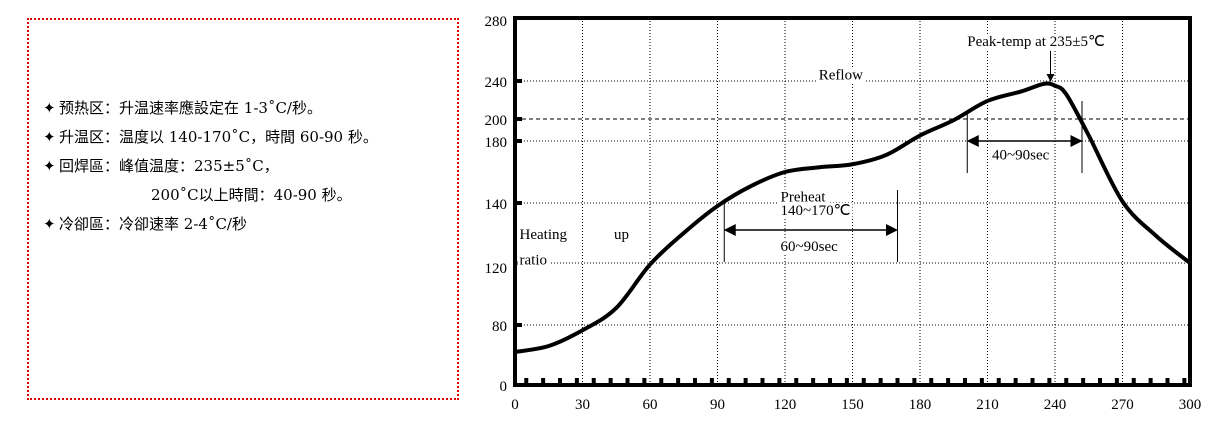 This screenshot has height=426, width=1215. I want to click on y-tick-label: 120, so click(496, 269).